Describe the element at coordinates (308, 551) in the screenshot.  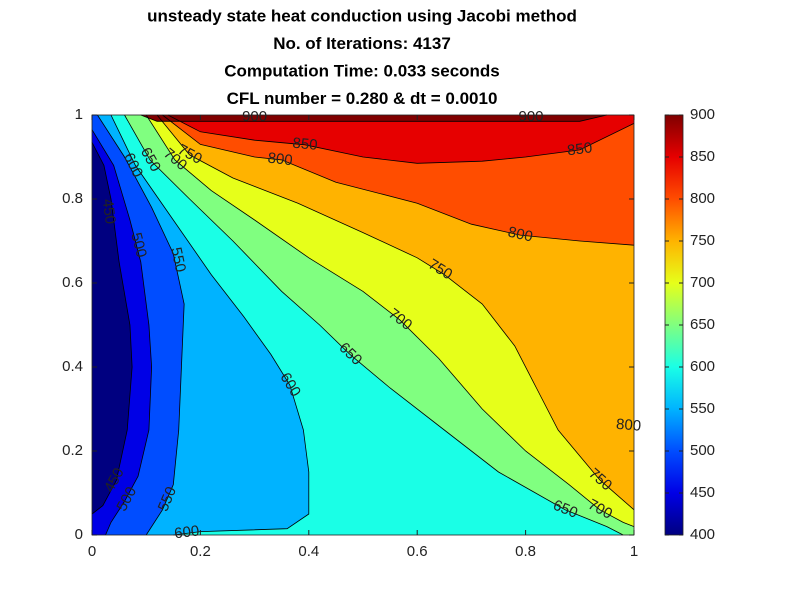
I see `x-tick-label: 0.4` at that location.